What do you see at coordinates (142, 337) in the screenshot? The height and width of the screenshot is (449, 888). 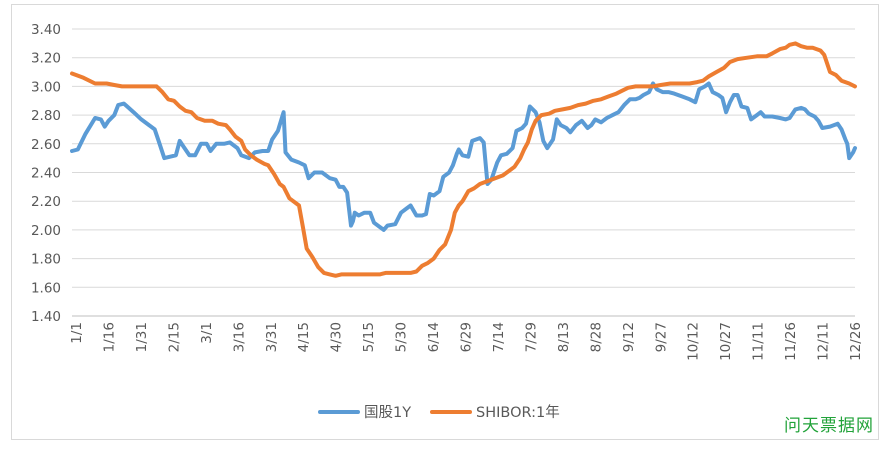 I see `x-tick-label: 1/31` at bounding box center [142, 337].